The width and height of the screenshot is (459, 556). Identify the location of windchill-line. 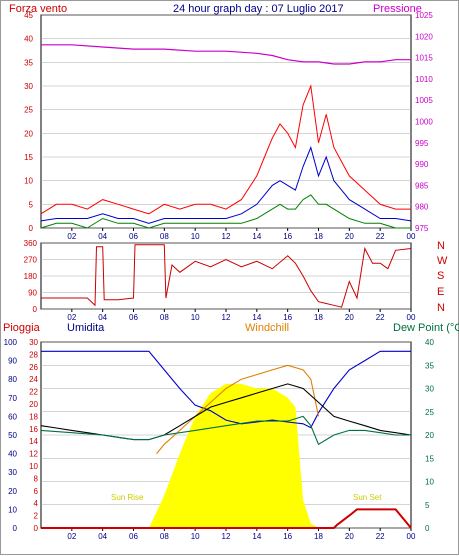
(238, 409).